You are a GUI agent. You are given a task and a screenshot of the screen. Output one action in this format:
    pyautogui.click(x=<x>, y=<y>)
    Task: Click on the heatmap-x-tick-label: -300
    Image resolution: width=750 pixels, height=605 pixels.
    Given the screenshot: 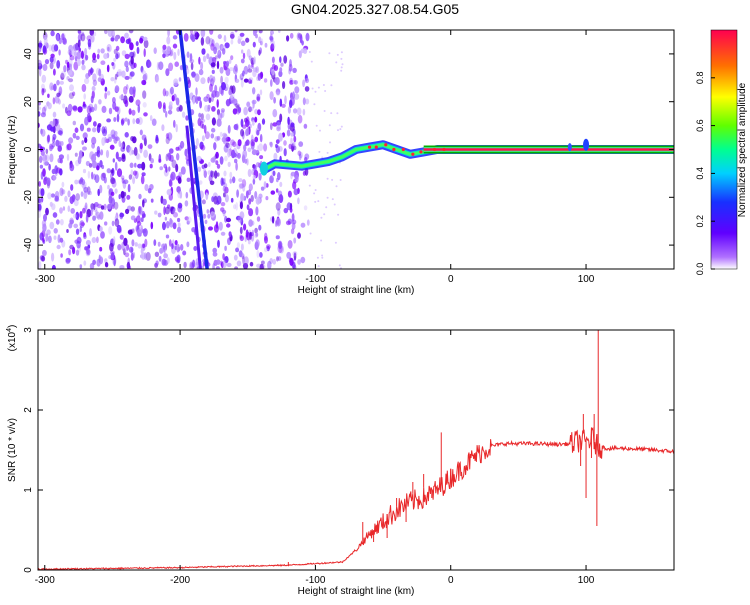 What is the action you would take?
    pyautogui.click(x=45, y=279)
    